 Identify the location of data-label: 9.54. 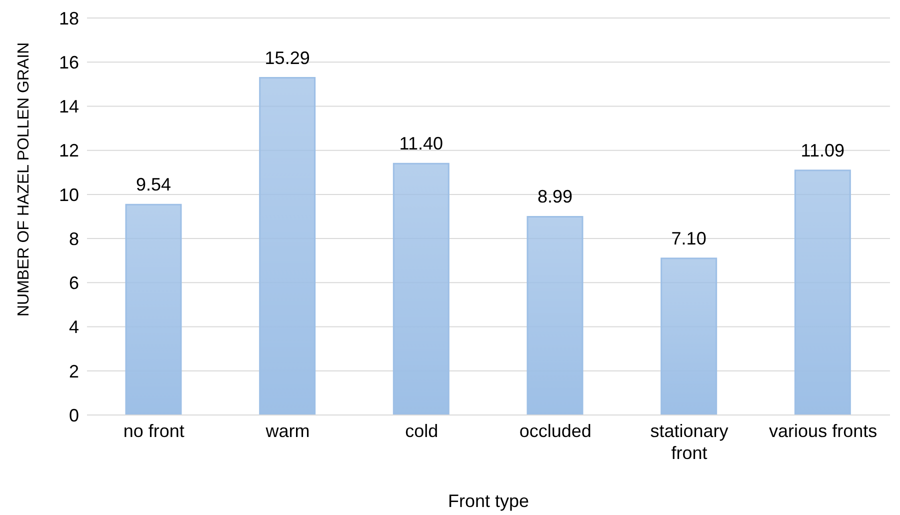
(154, 184).